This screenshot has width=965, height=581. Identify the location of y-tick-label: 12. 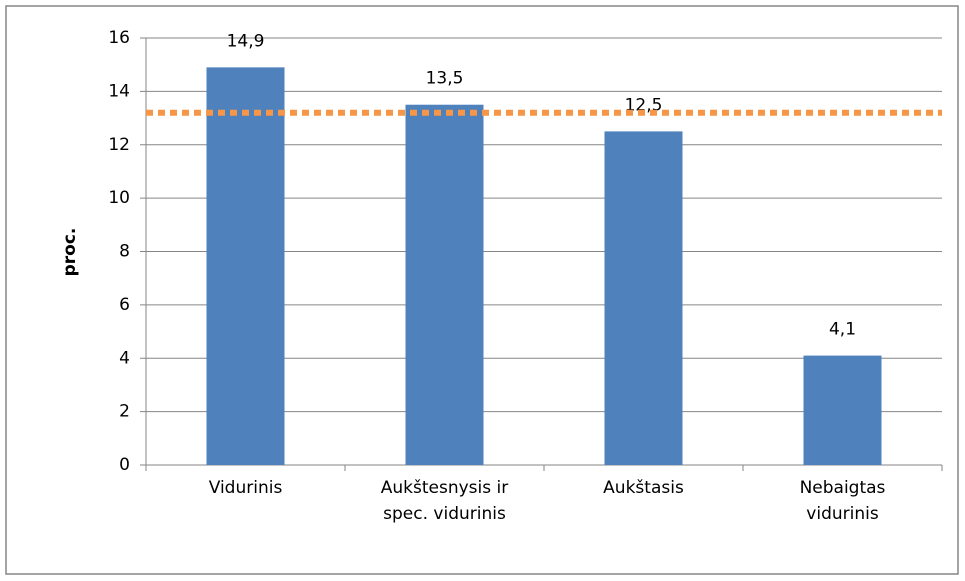
(119, 145).